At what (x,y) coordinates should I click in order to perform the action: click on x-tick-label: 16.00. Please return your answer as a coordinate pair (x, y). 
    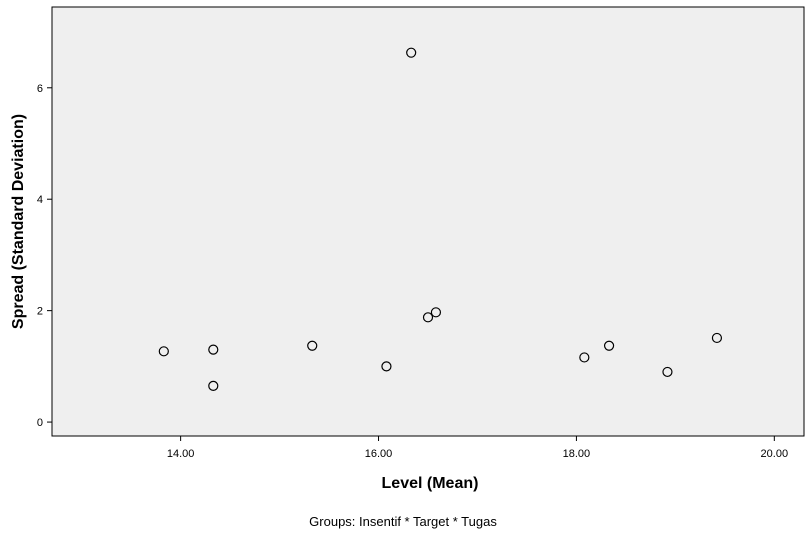
    Looking at the image, I should click on (379, 454).